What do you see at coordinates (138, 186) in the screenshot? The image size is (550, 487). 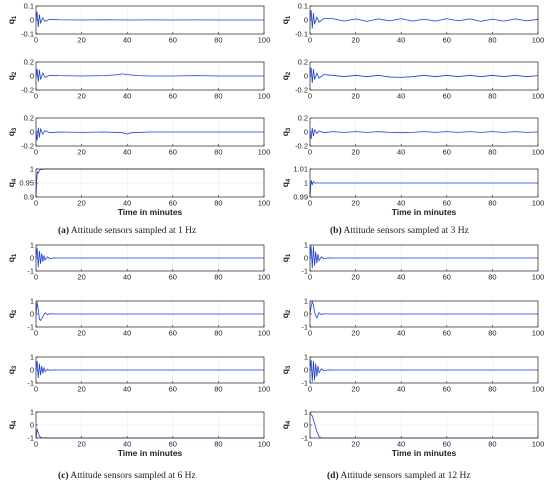 I see `subplot-a-q4: 0.9 0.95 1 0 20 40 60 80 100 q4` at bounding box center [138, 186].